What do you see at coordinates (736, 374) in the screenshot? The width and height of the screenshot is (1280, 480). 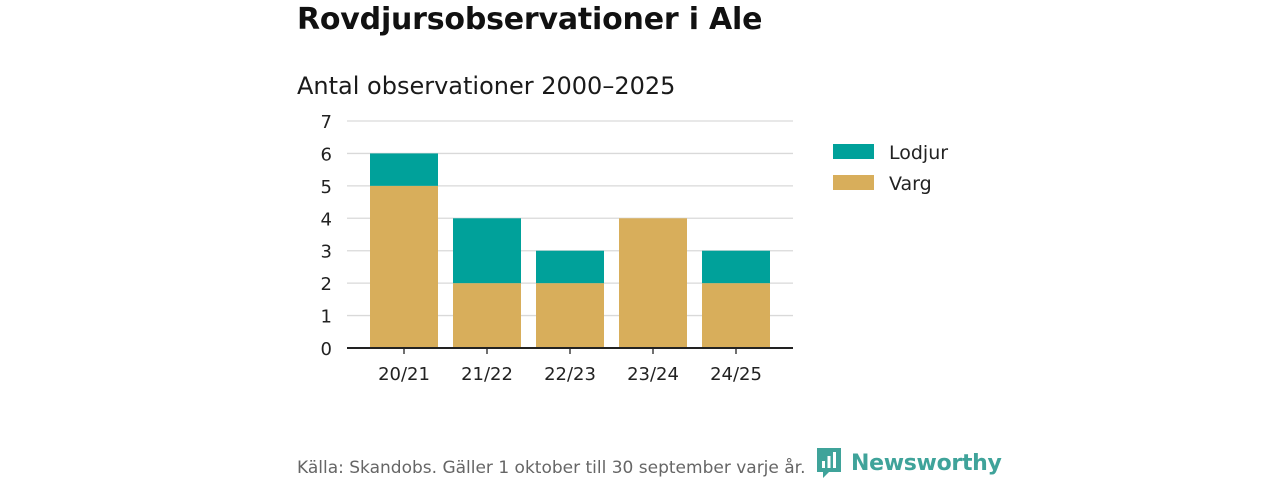 I see `x-tick-label: 24/25` at bounding box center [736, 374].